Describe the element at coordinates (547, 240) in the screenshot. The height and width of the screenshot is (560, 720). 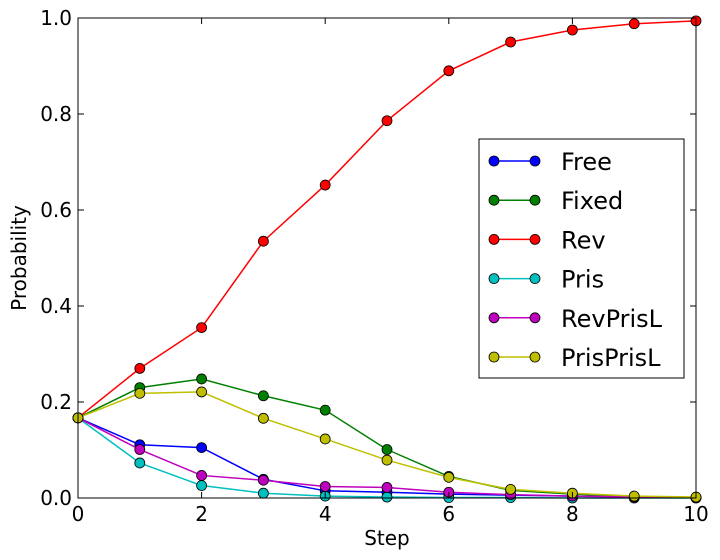
I see `legend-item: Rev` at that location.